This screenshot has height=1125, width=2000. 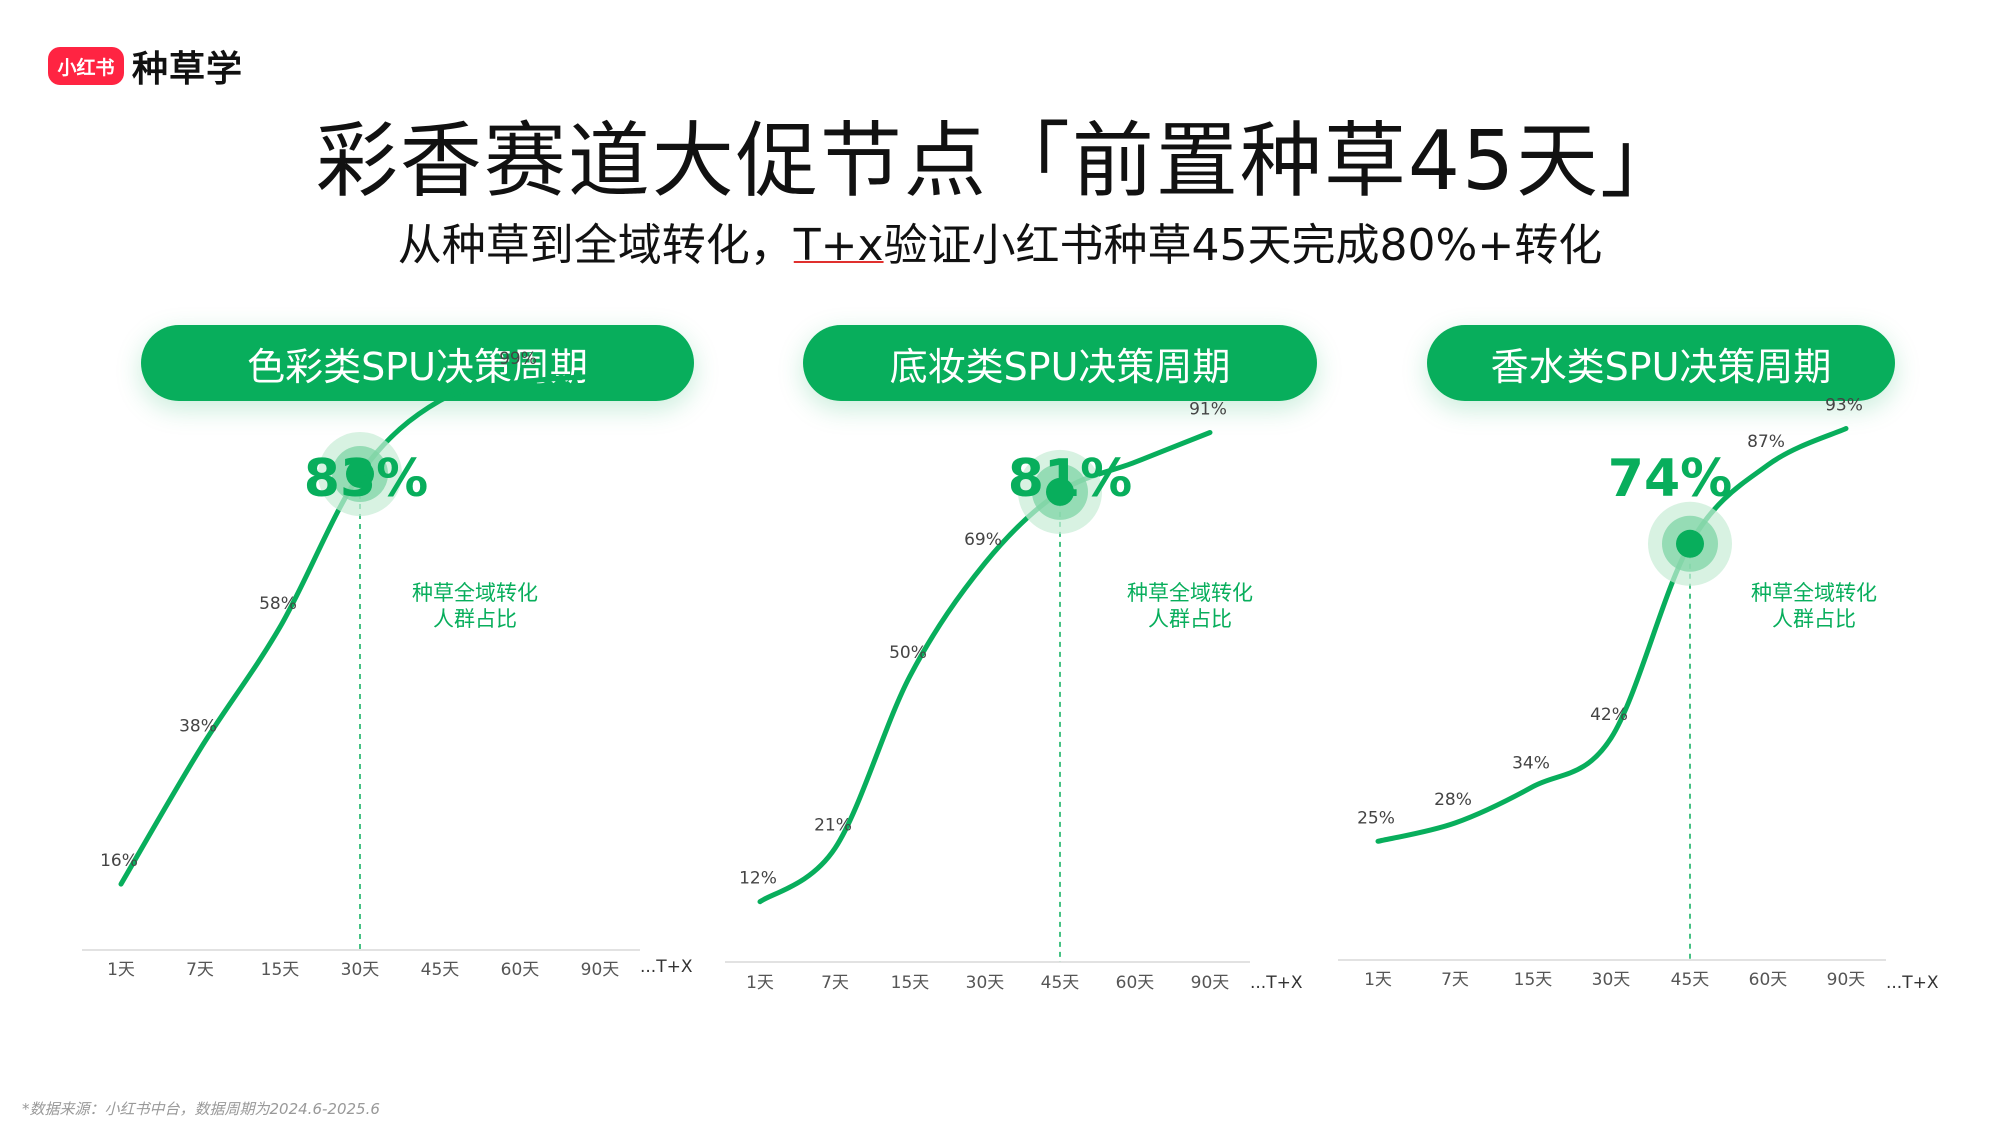 What do you see at coordinates (1000, 161) in the screenshot?
I see `page-title: 彩香赛道大促节点「前置种草45天」` at bounding box center [1000, 161].